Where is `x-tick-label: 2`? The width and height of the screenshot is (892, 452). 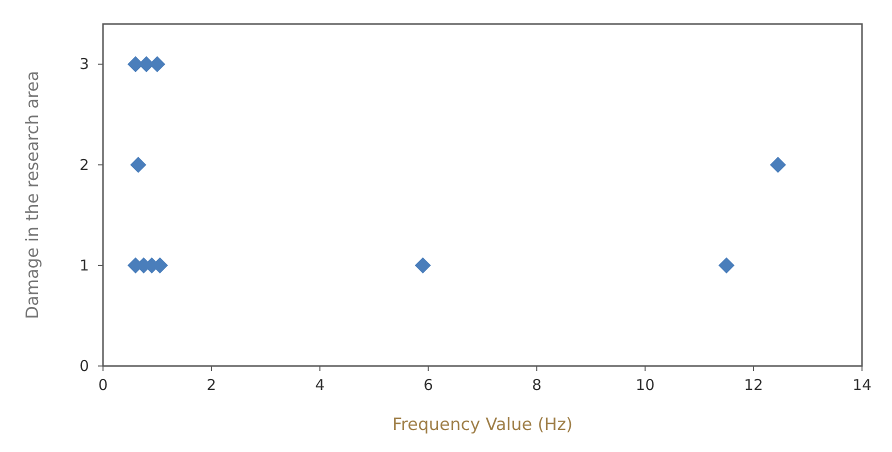 x-tick-label: 2 is located at coordinates (211, 385).